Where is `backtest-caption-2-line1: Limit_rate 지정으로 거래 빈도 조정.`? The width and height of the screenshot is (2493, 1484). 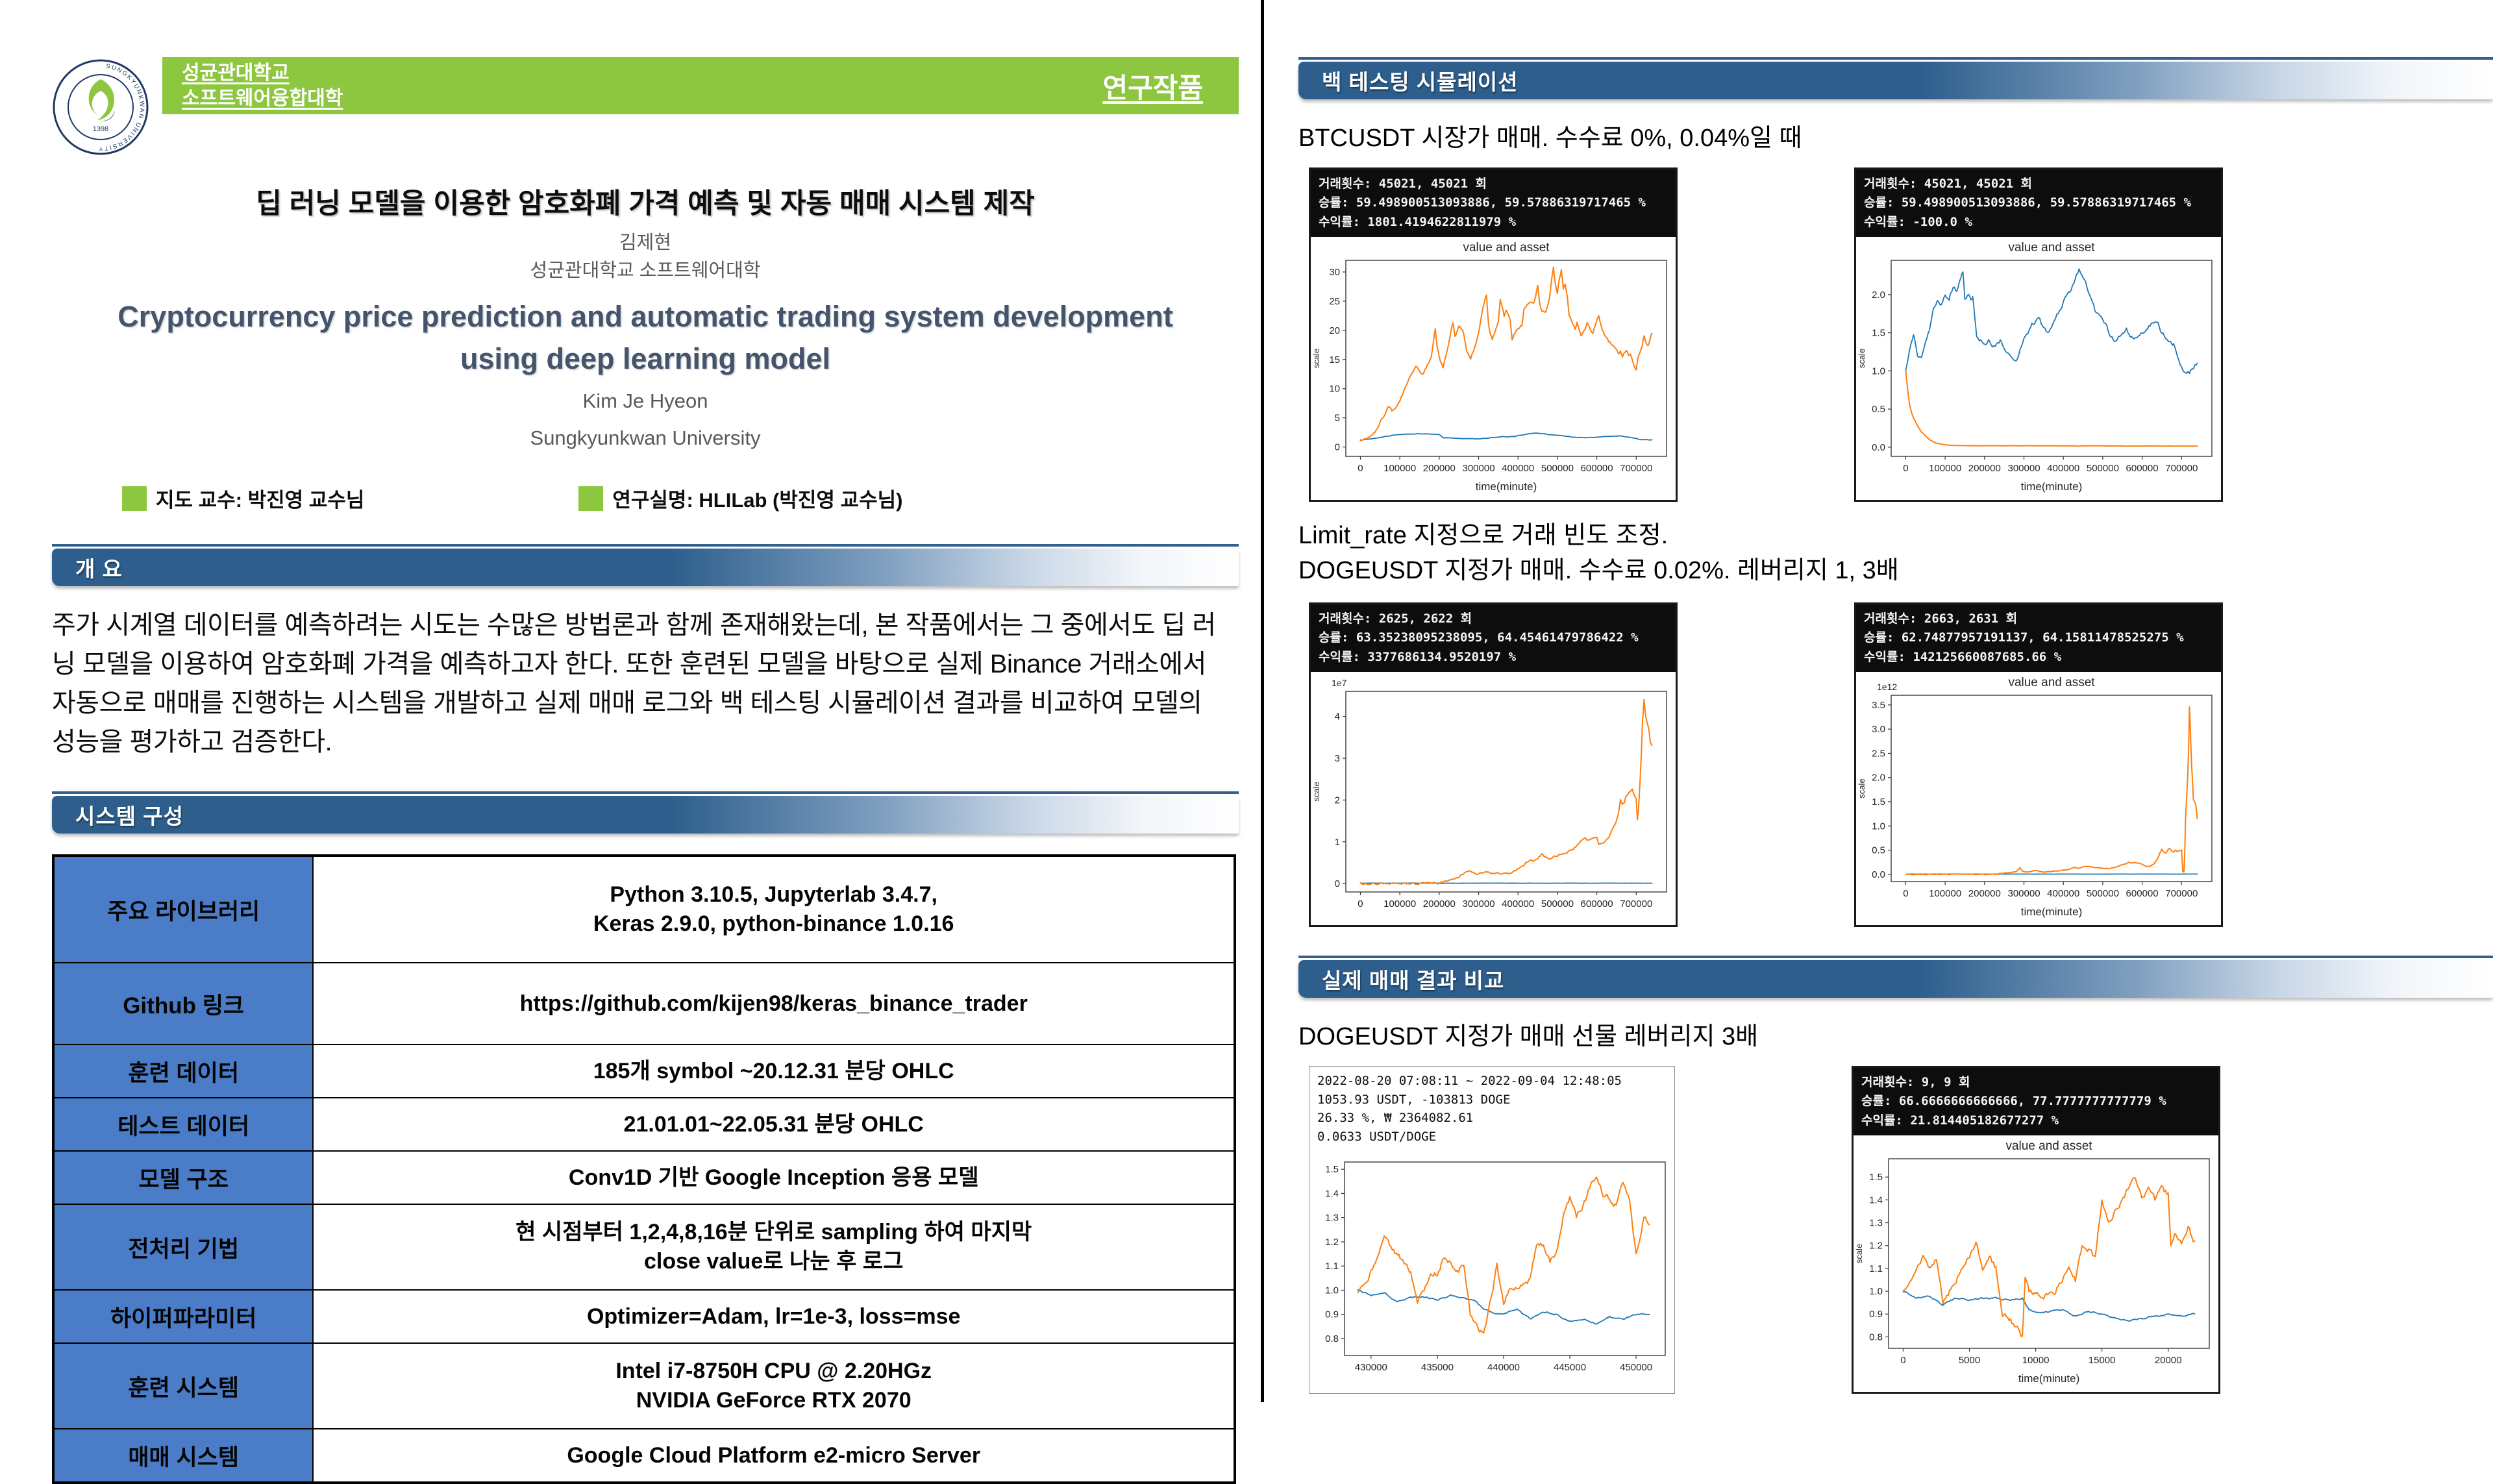 backtest-caption-2-line1: Limit_rate 지정으로 거래 빈도 조정. is located at coordinates (1895, 536).